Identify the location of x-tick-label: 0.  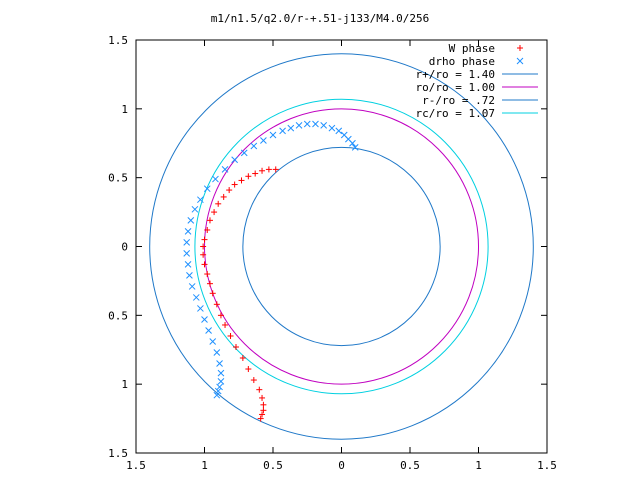
(341, 465).